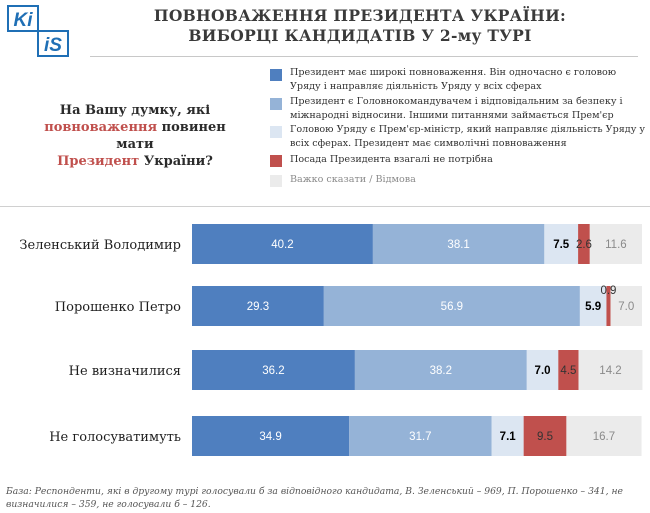 The height and width of the screenshot is (513, 650). I want to click on data-label: 11.6, so click(616, 245).